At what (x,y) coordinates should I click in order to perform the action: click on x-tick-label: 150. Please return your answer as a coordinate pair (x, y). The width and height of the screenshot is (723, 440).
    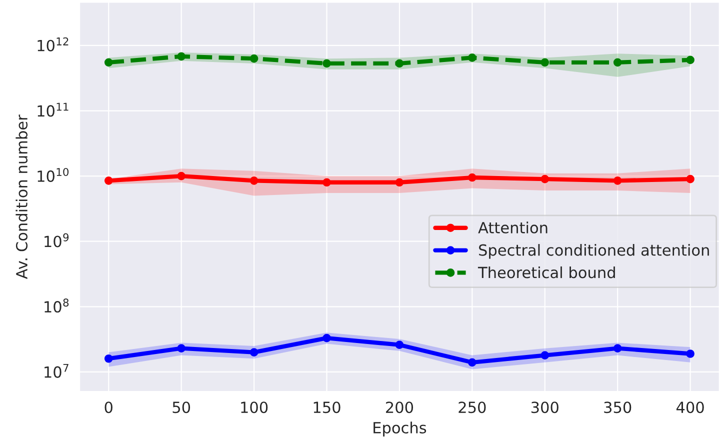
    Looking at the image, I should click on (327, 408).